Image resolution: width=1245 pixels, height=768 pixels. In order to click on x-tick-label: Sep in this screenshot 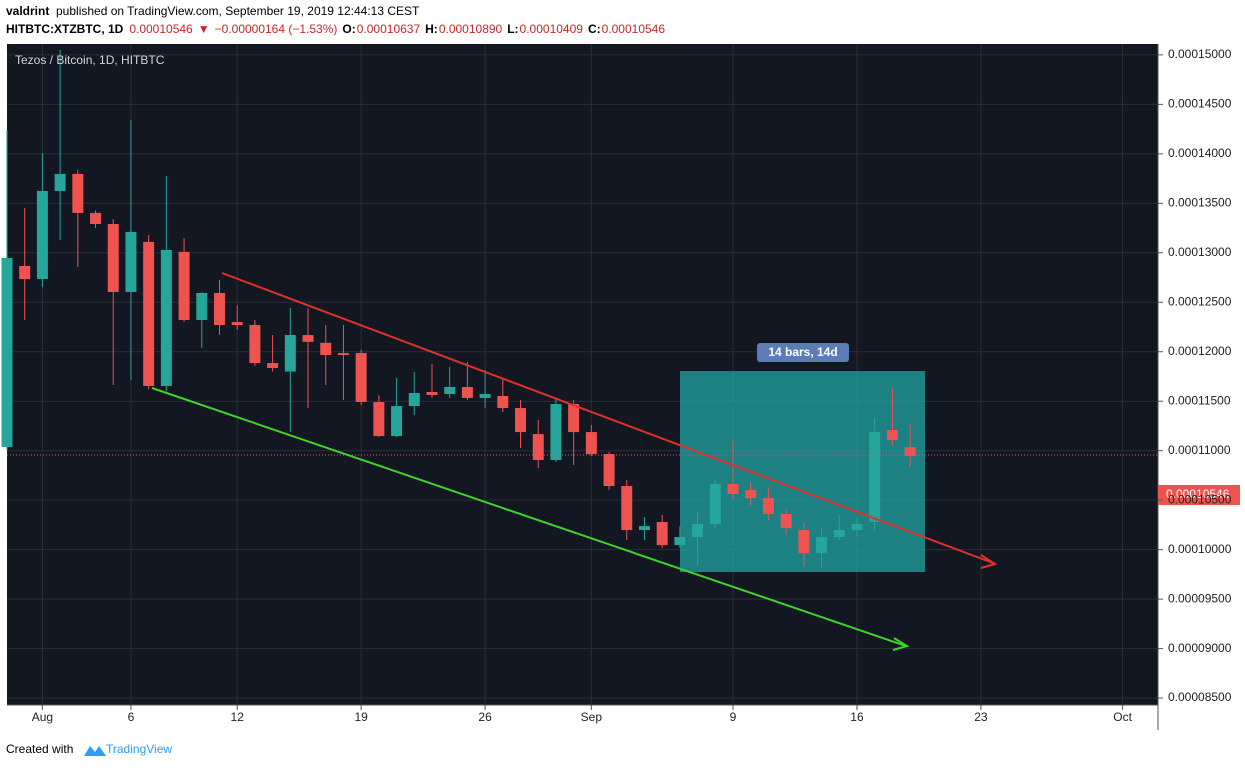, I will do `click(592, 717)`.